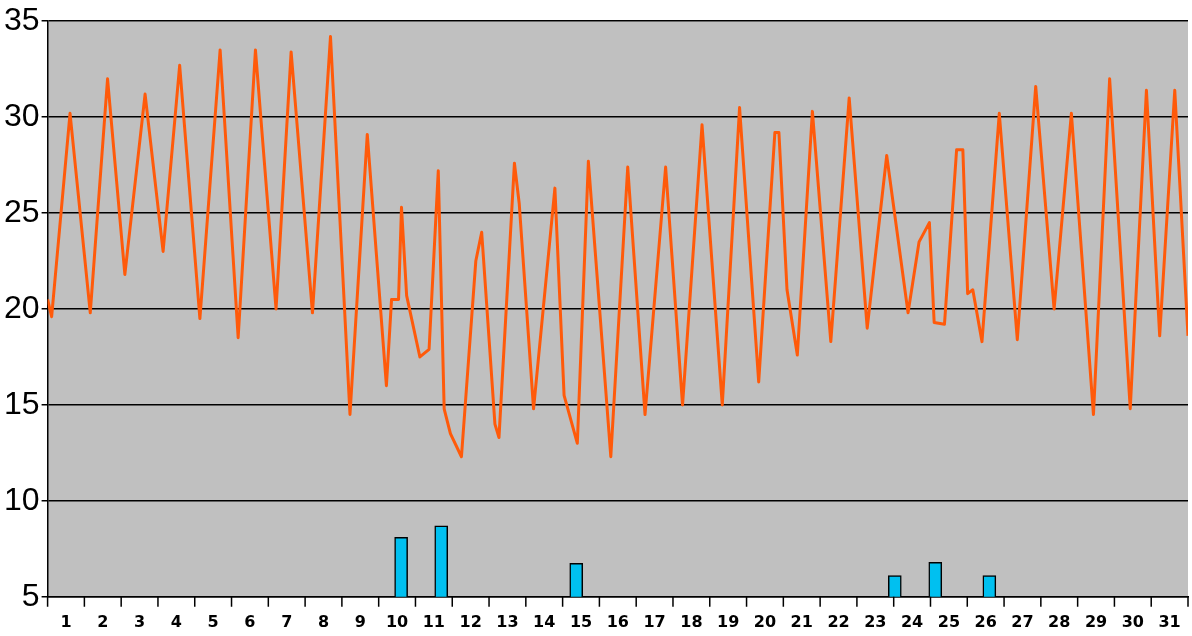 The width and height of the screenshot is (1192, 636). What do you see at coordinates (22, 114) in the screenshot?
I see `y-tick-label: 30` at bounding box center [22, 114].